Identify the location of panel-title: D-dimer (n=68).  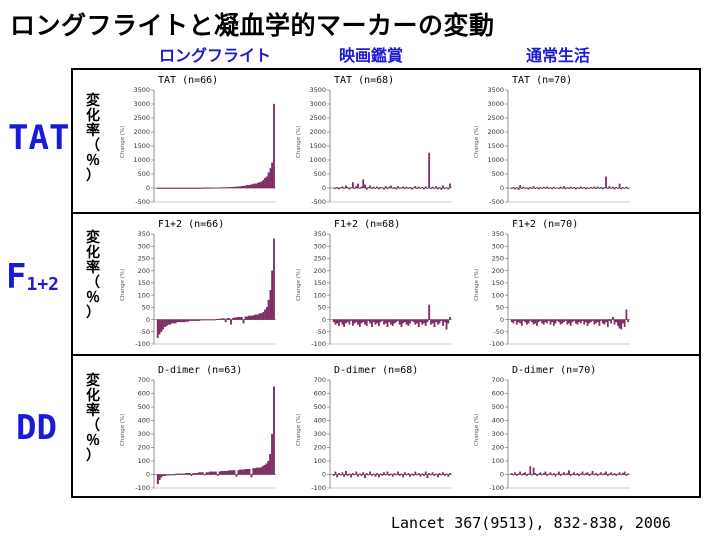
(376, 370).